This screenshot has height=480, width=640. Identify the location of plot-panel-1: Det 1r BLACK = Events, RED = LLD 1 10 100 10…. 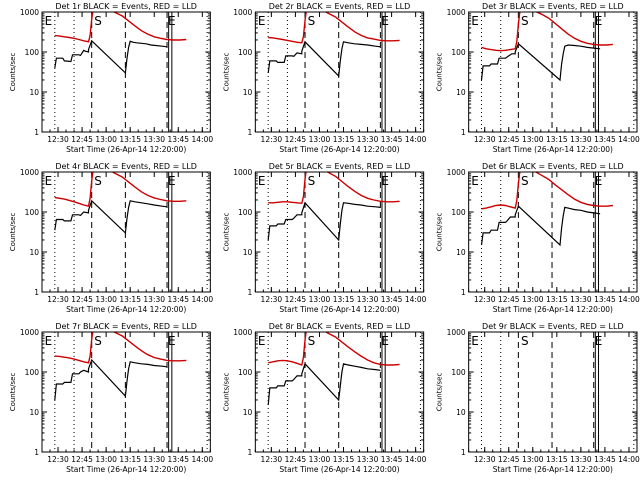
(111, 78).